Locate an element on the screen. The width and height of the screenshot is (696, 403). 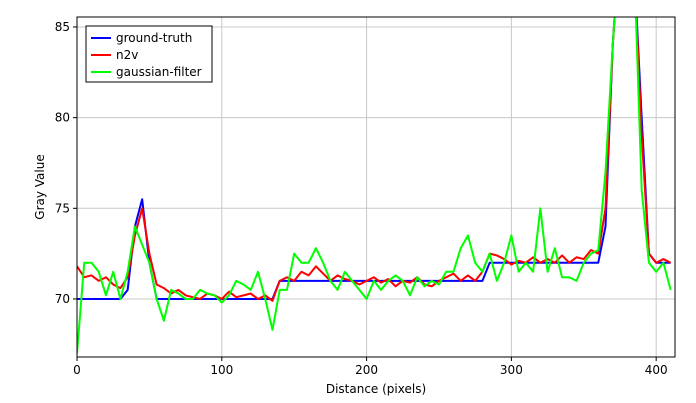
legend-label: n2v is located at coordinates (127, 55).